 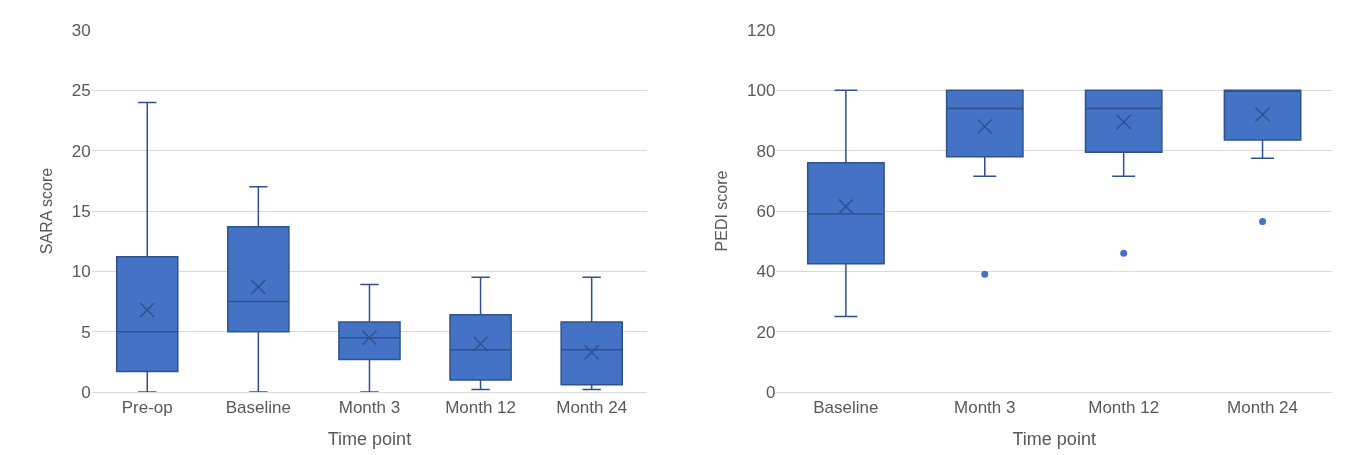 I want to click on y-tick-label: 100, so click(x=761, y=91).